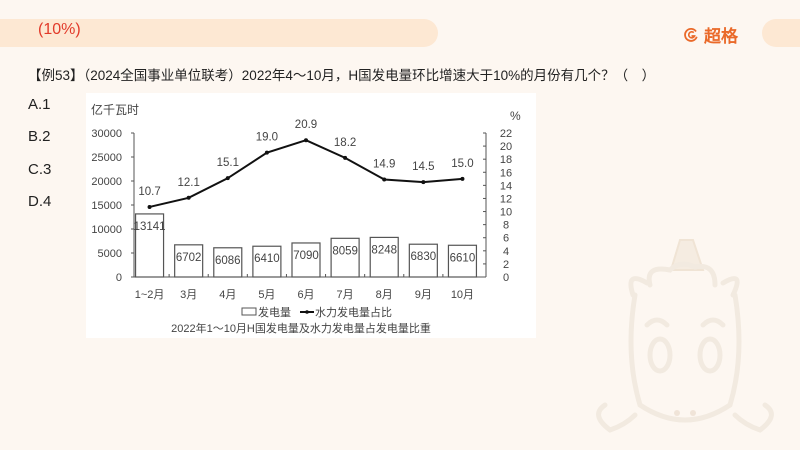 This screenshot has height=450, width=800. What do you see at coordinates (721, 37) in the screenshot?
I see `brand-name: 超格` at bounding box center [721, 37].